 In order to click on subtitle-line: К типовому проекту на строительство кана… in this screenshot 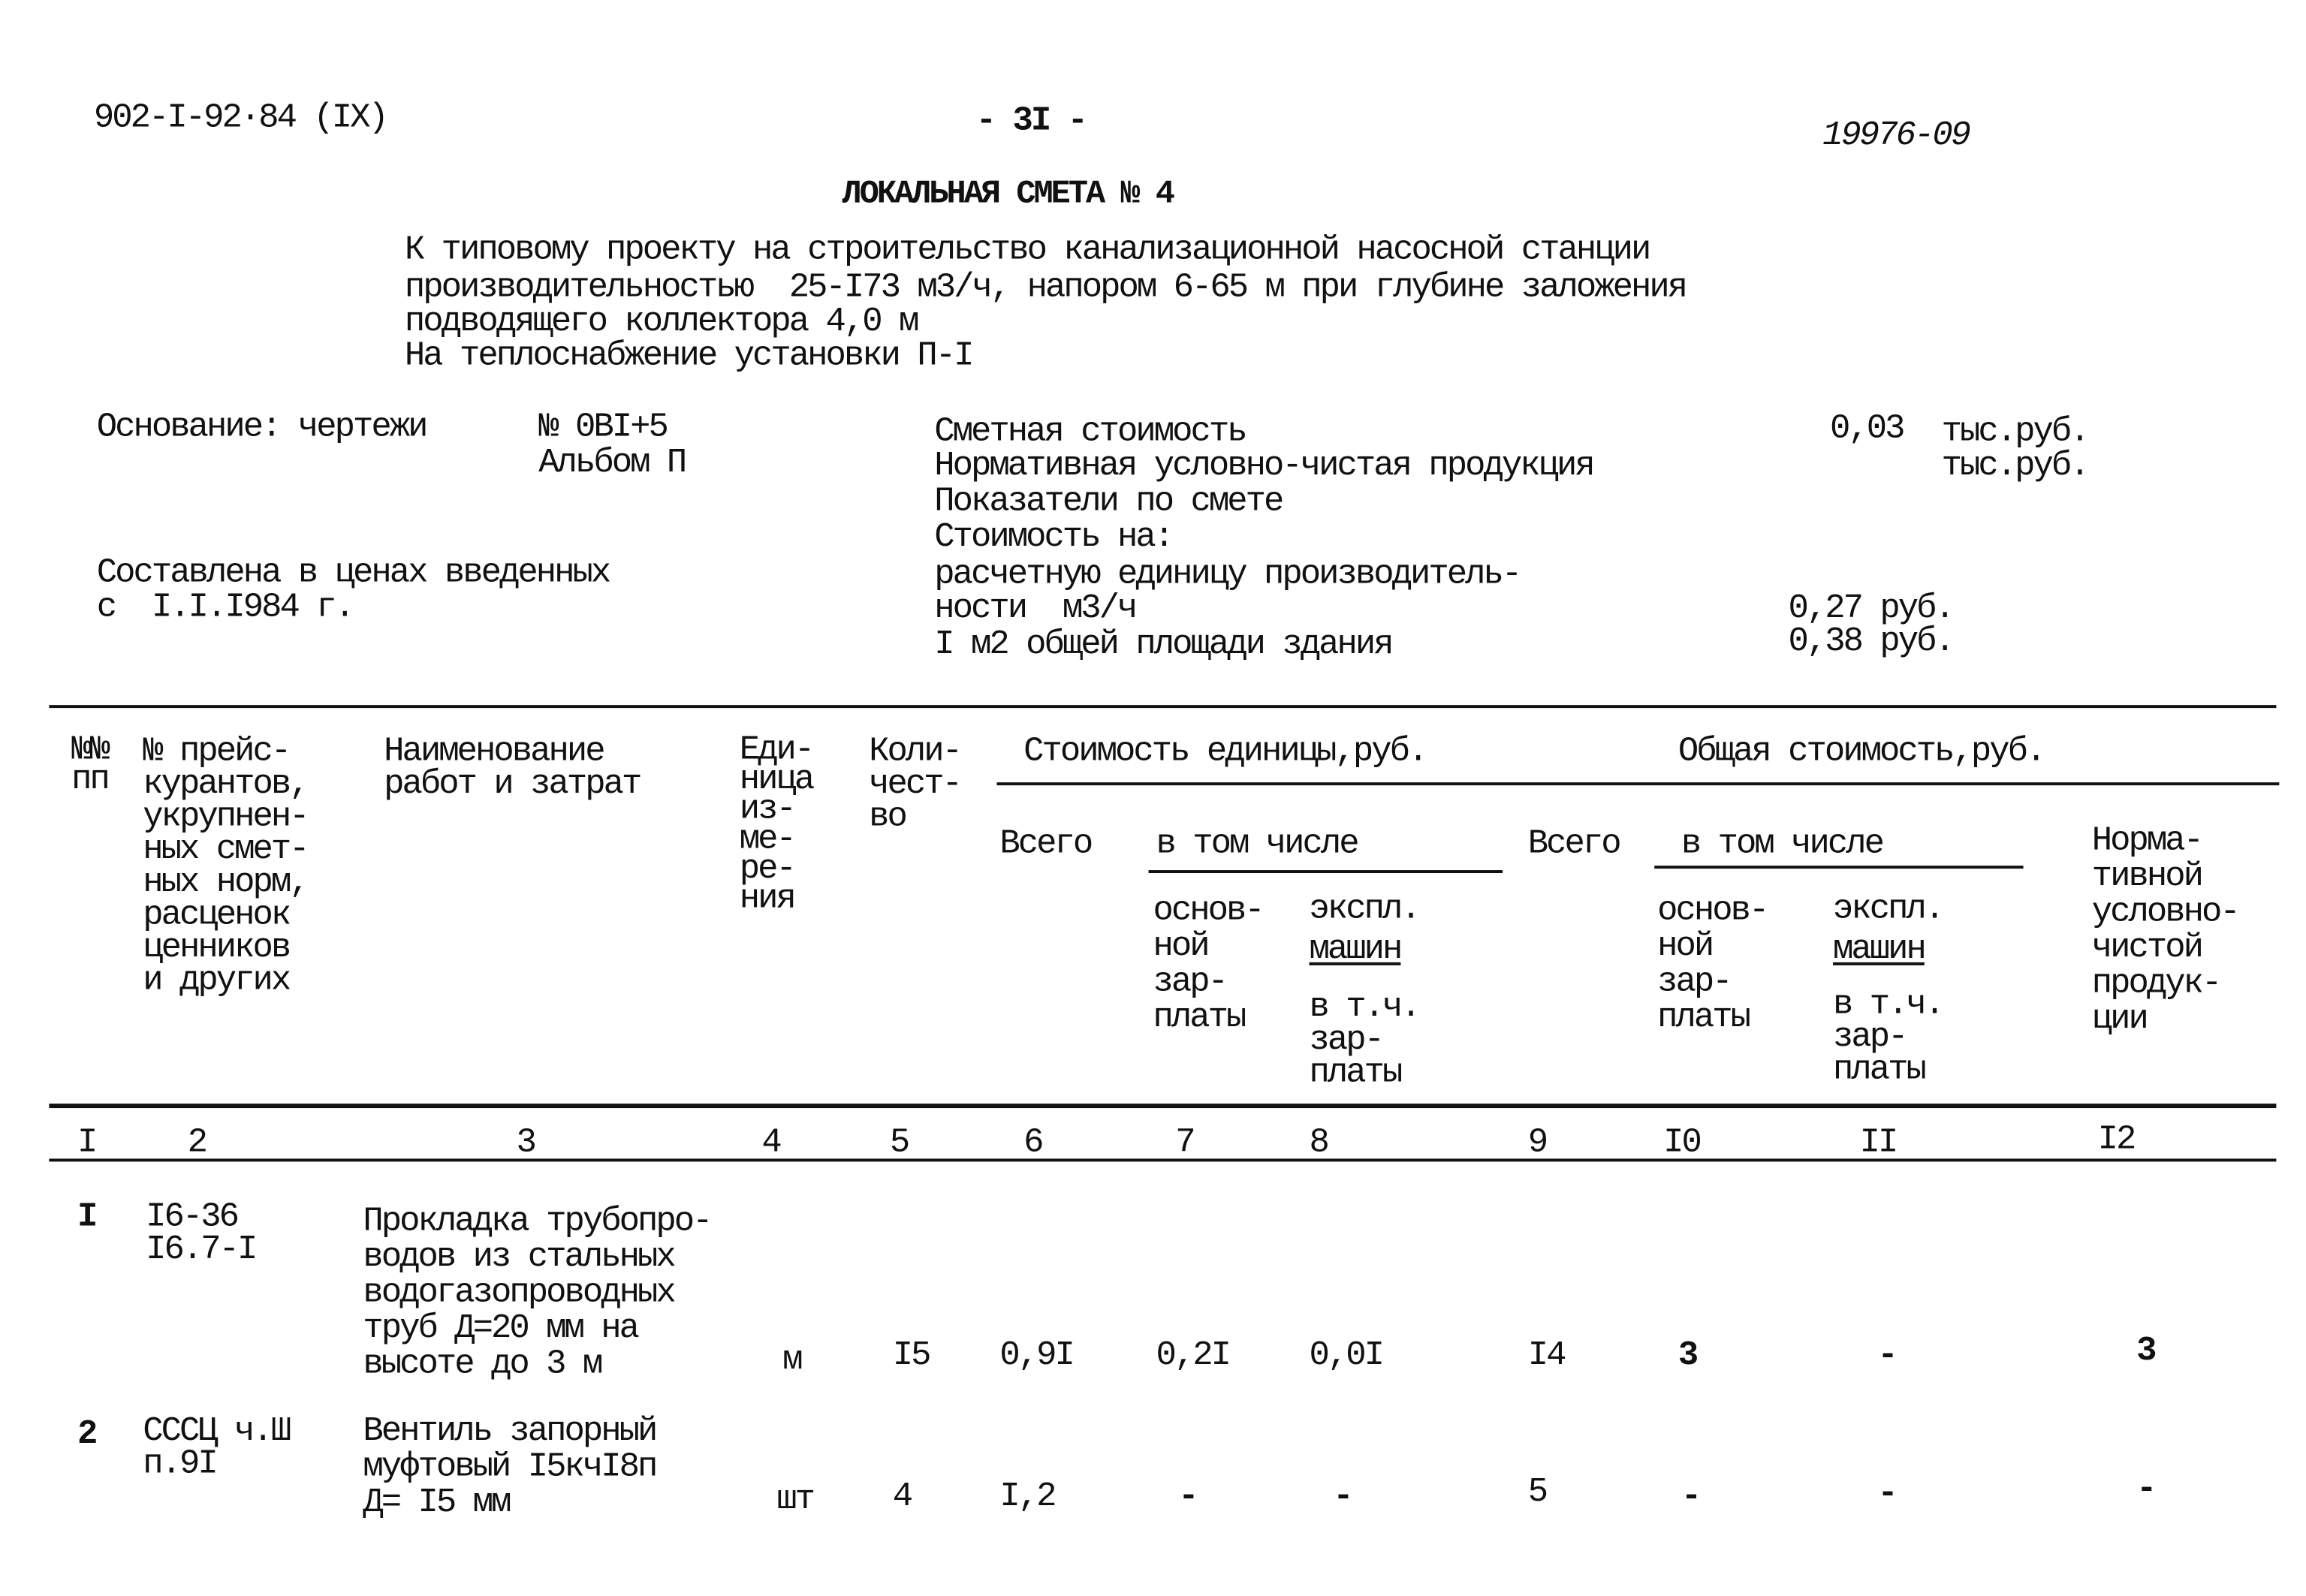, I will do `click(1027, 250)`.